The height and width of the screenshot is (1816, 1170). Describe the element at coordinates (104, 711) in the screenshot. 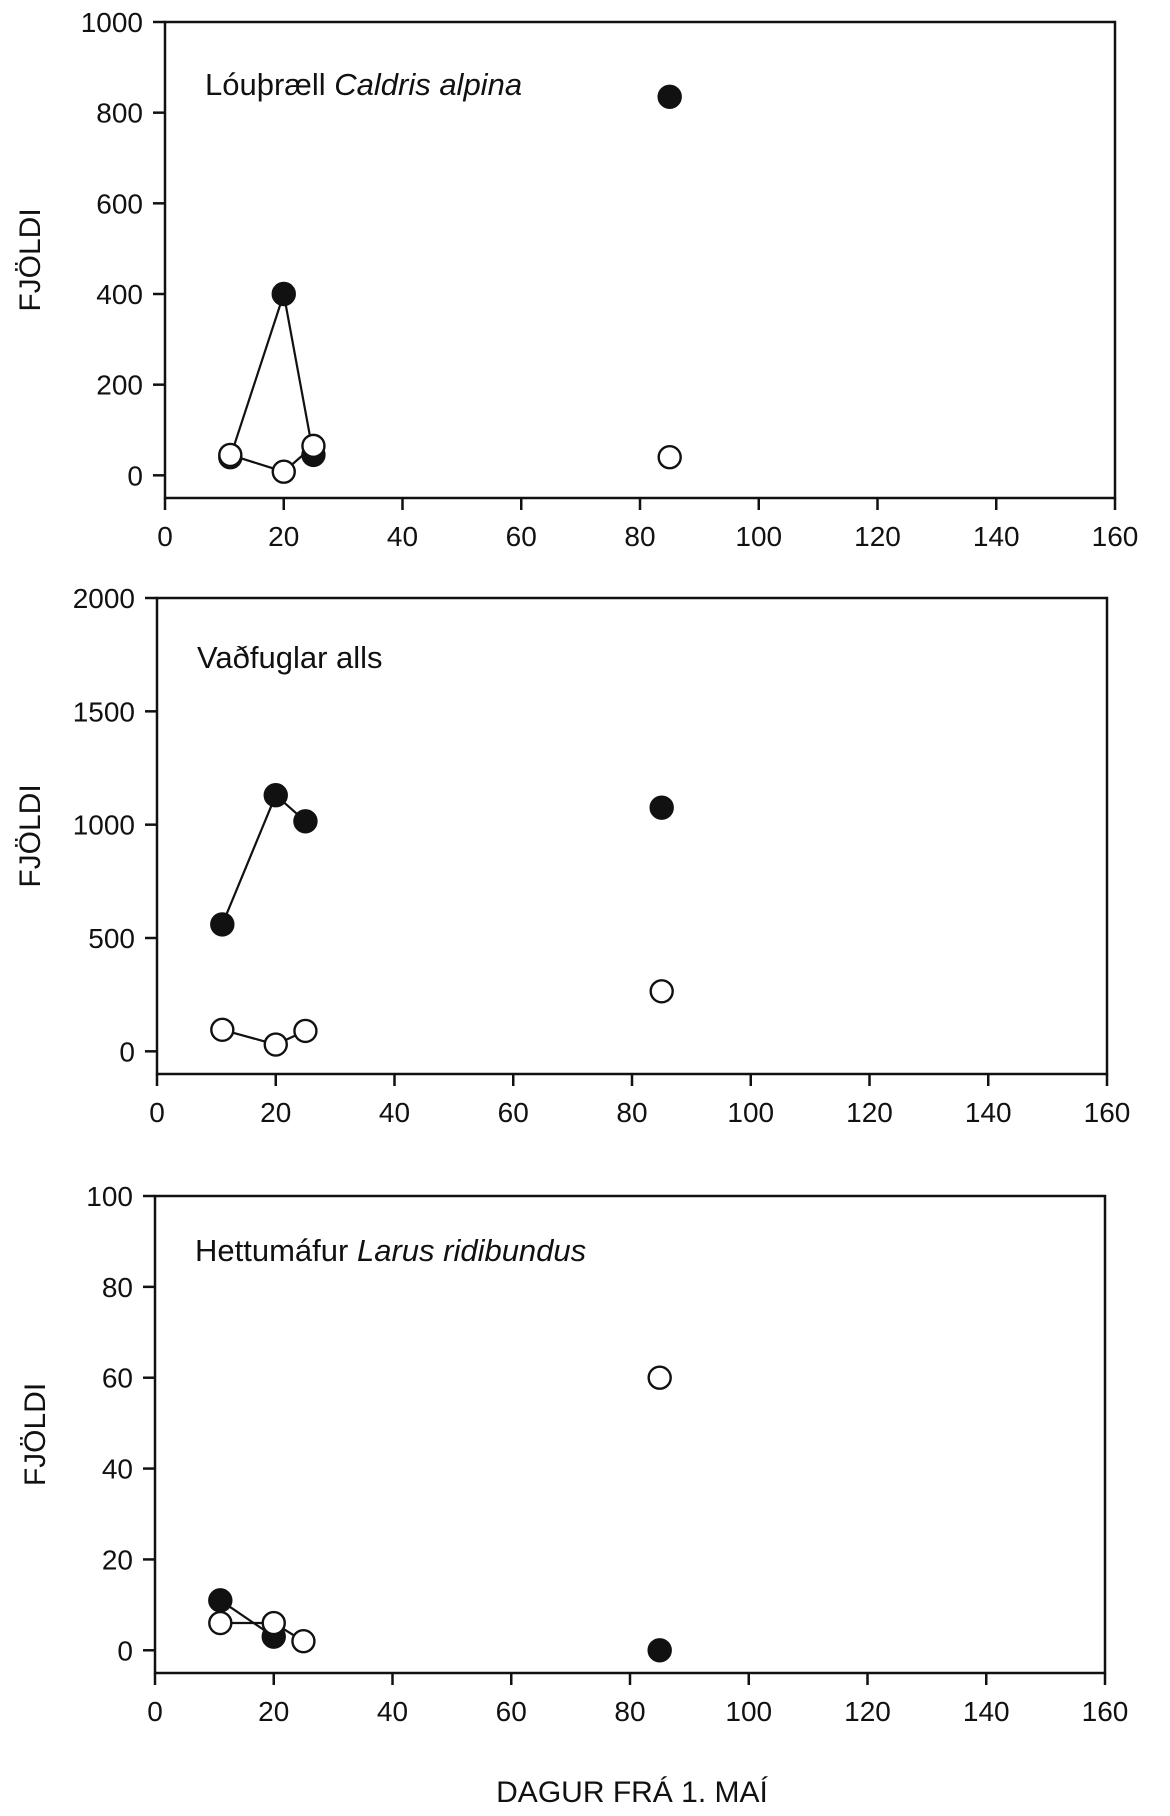

I see `y-tick-label: 1500` at that location.